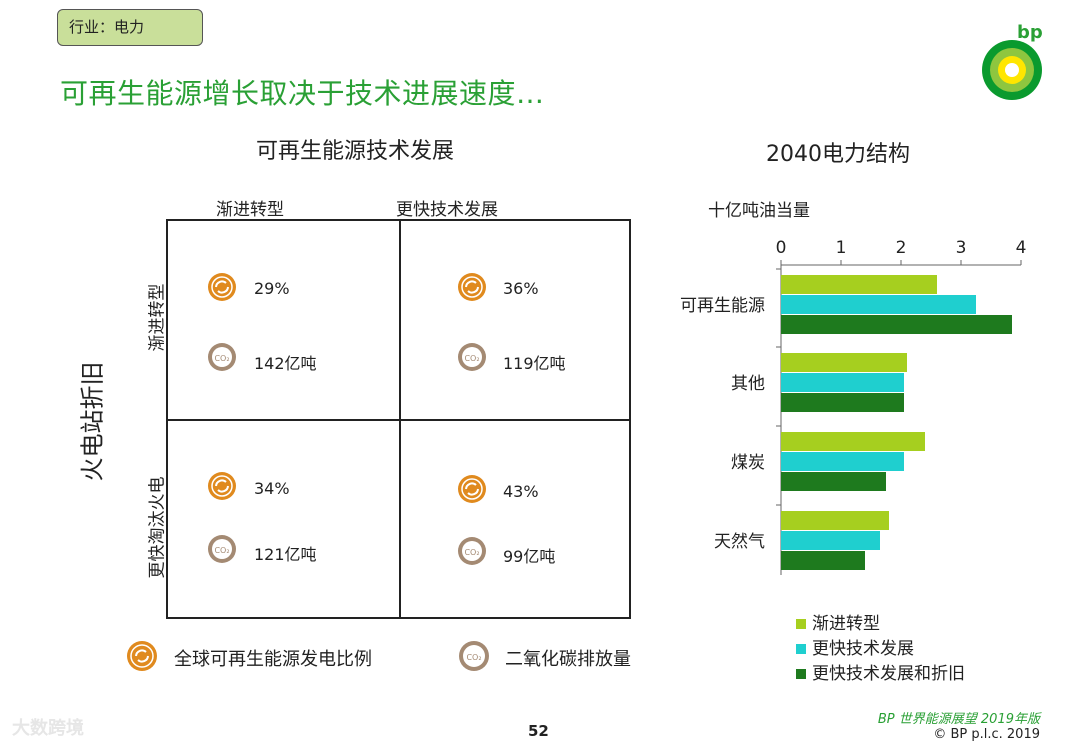 The height and width of the screenshot is (748, 1080). What do you see at coordinates (285, 554) in the screenshot?
I see `cell-3-co2: 121亿吨` at bounding box center [285, 554].